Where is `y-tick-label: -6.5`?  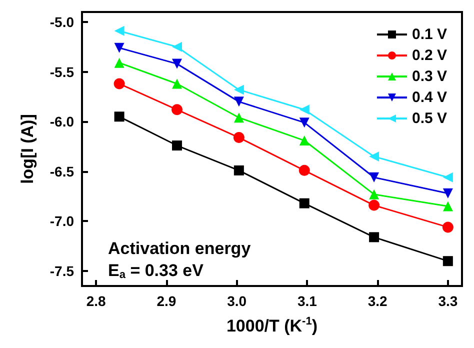 y-tick-label: -6.5 is located at coordinates (62, 171).